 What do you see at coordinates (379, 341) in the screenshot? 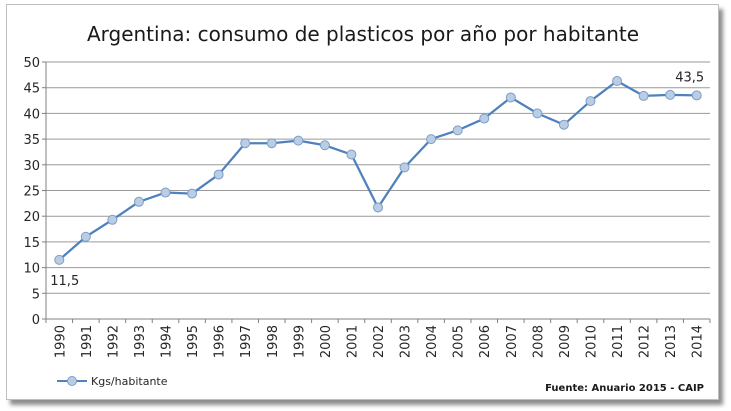
I see `x-tick-label: 2002` at bounding box center [379, 341].